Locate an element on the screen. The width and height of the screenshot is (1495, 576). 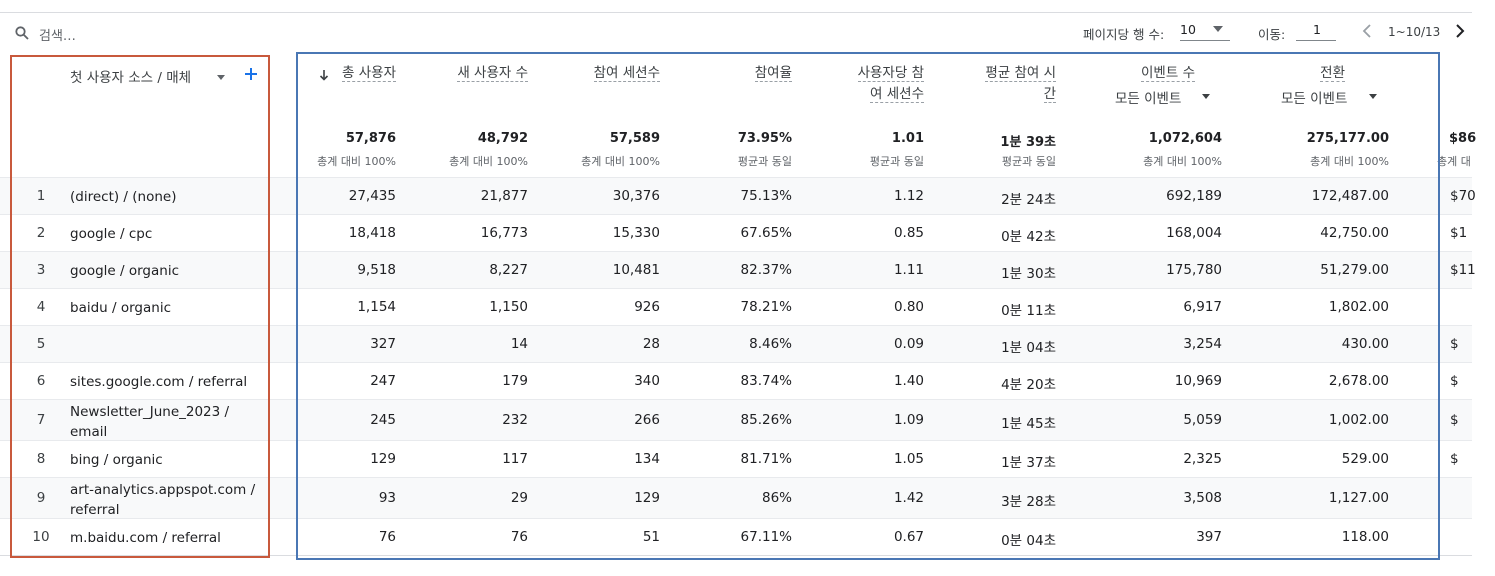
total-value: 48,792 is located at coordinates (502, 138).